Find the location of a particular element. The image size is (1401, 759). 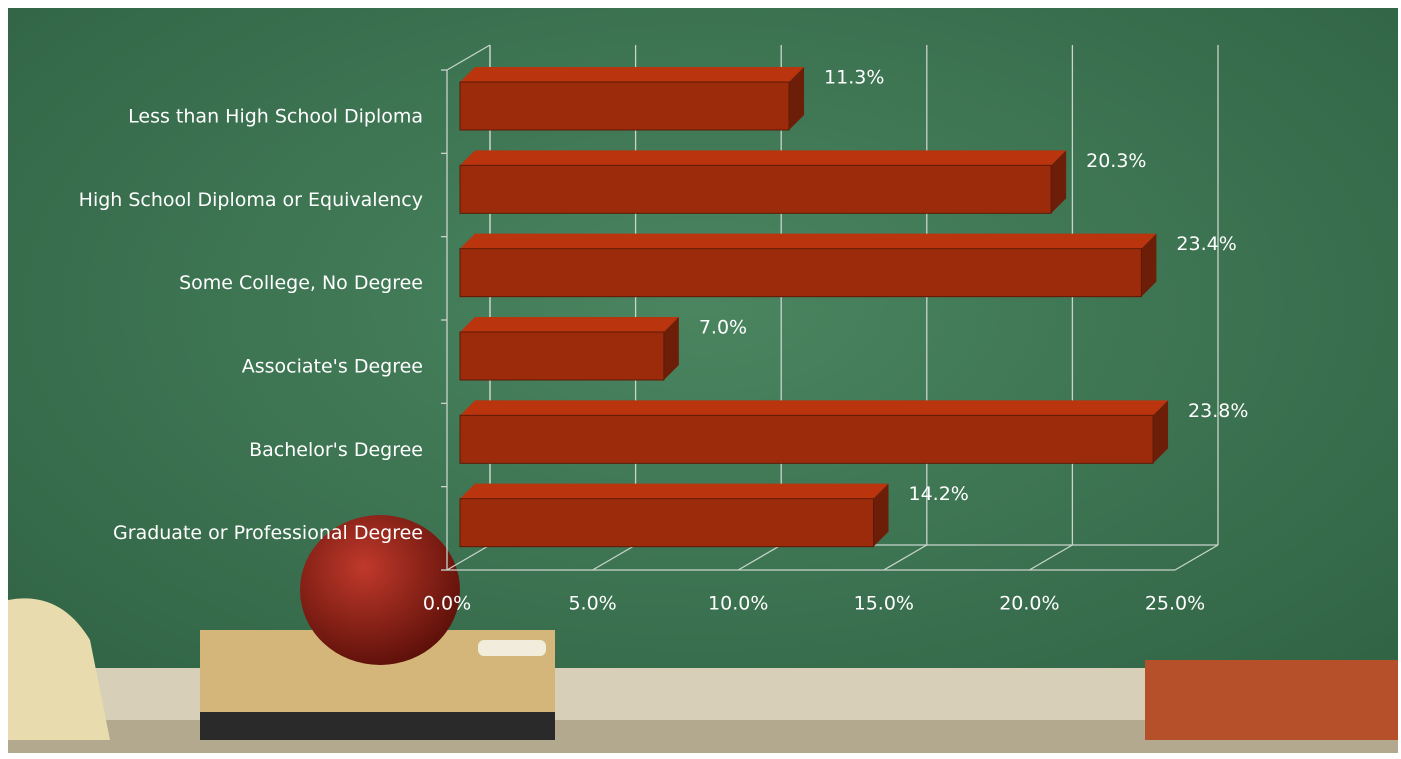

value-label: 23.8% is located at coordinates (1218, 411).